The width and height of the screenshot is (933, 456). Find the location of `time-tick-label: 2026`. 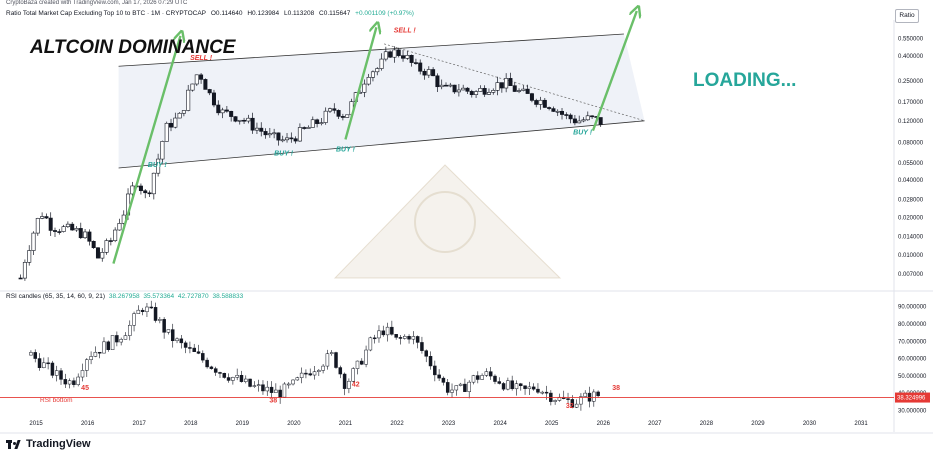

time-tick-label: 2026 is located at coordinates (604, 424).